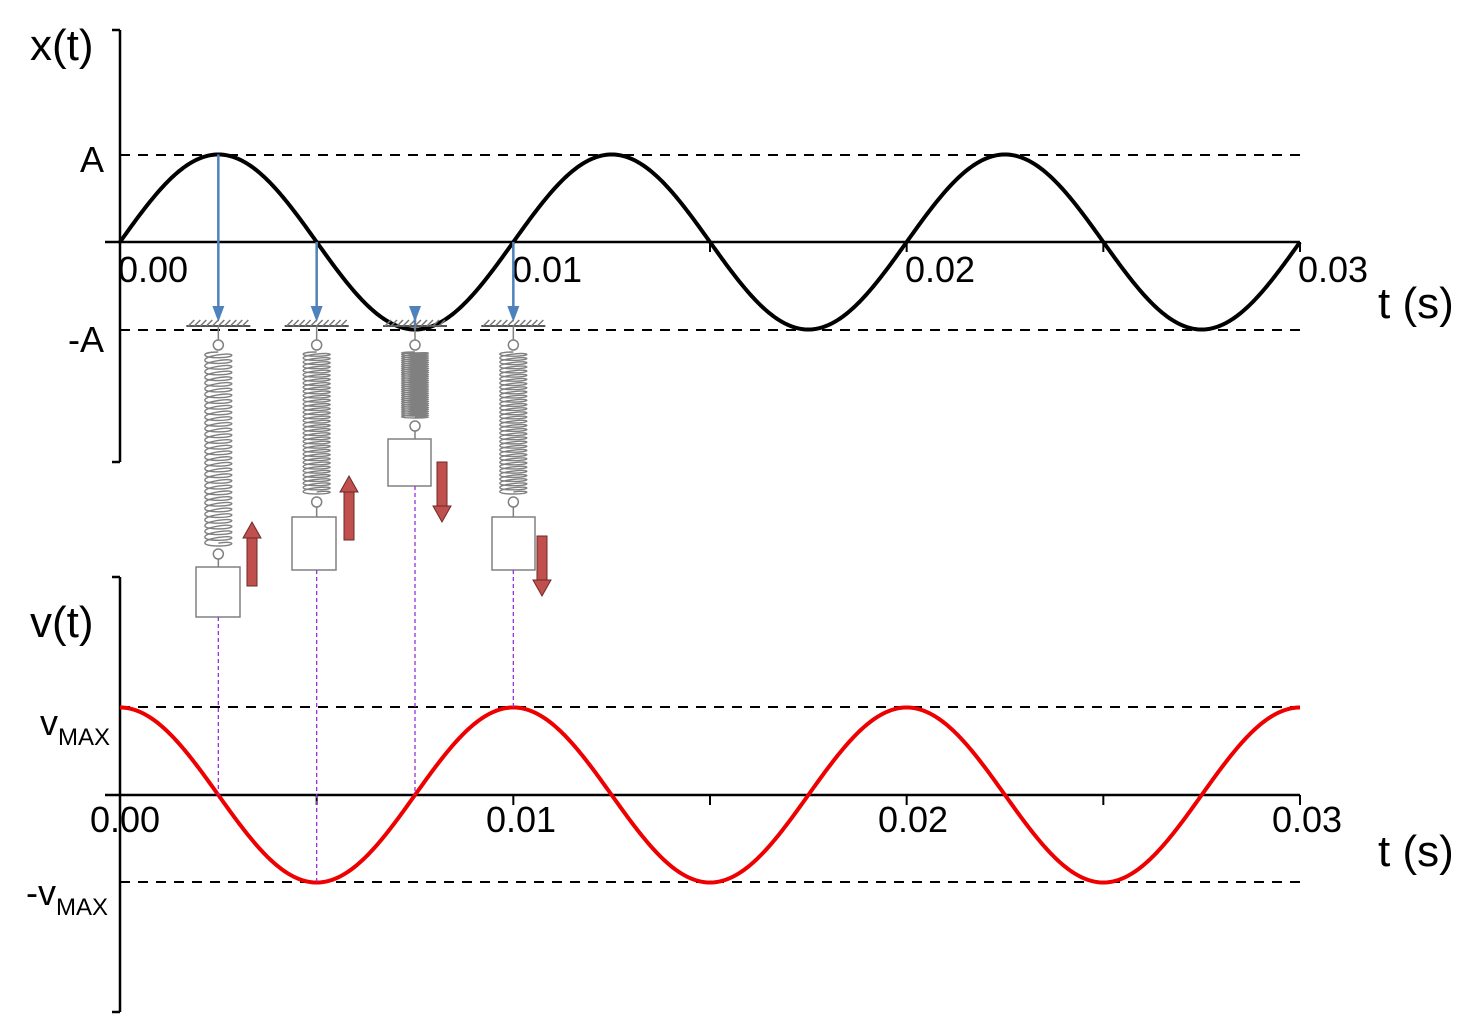 The image size is (1476, 1031). What do you see at coordinates (940, 269) in the screenshot?
I see `position-xtick-label-2: 0.02` at bounding box center [940, 269].